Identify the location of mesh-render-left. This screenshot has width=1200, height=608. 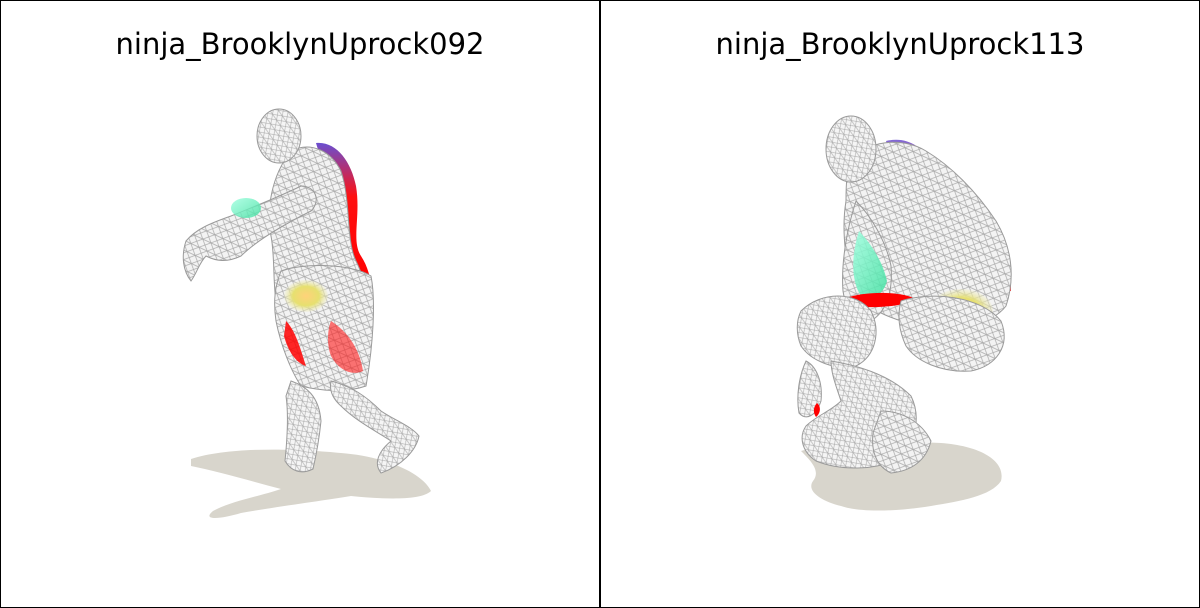
(306, 313).